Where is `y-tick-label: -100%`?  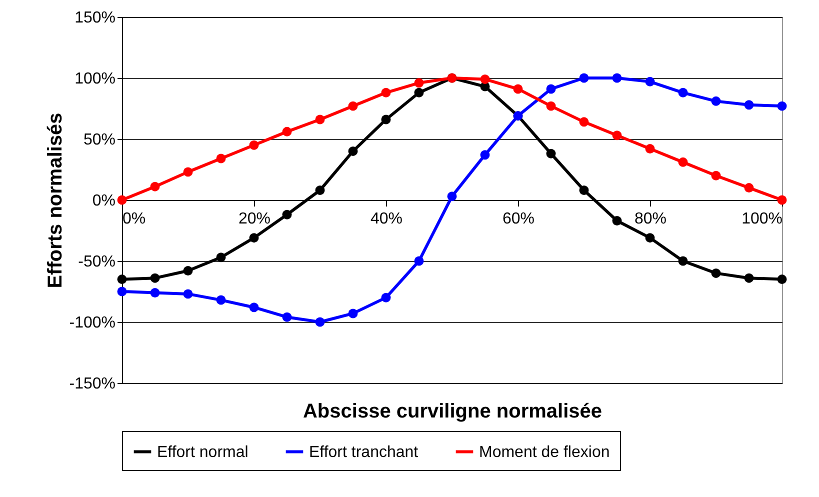
y-tick-label: -100% is located at coordinates (92, 323).